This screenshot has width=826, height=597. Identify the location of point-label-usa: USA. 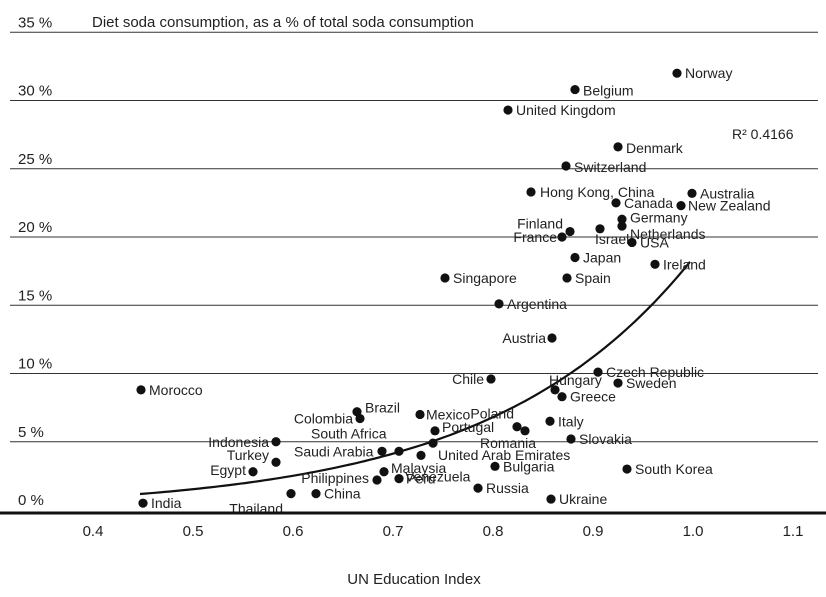
(654, 242).